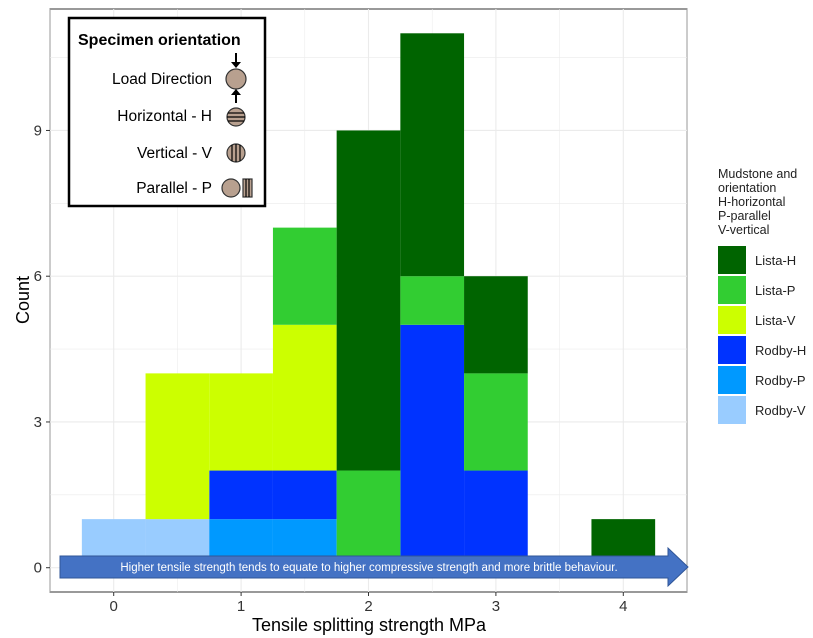 The image size is (813, 638). Describe the element at coordinates (164, 116) in the screenshot. I see `inset-item-horizontal: Horizontal - H` at that location.